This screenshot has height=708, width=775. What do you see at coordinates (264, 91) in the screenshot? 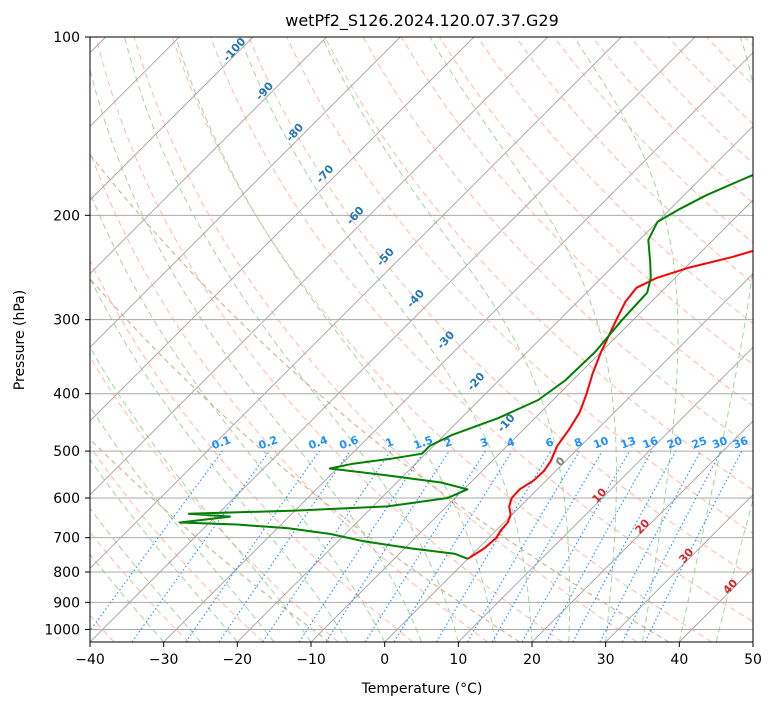
I see `dry-adiabat-label: -90` at bounding box center [264, 91].